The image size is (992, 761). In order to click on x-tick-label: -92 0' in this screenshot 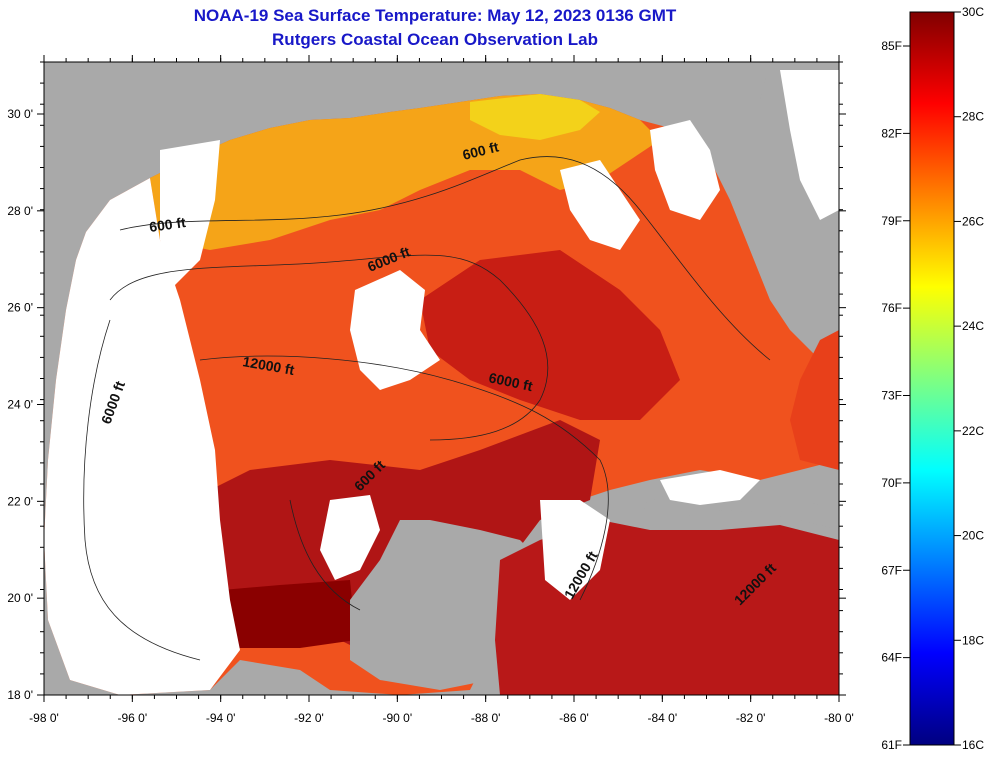, I will do `click(309, 718)`.